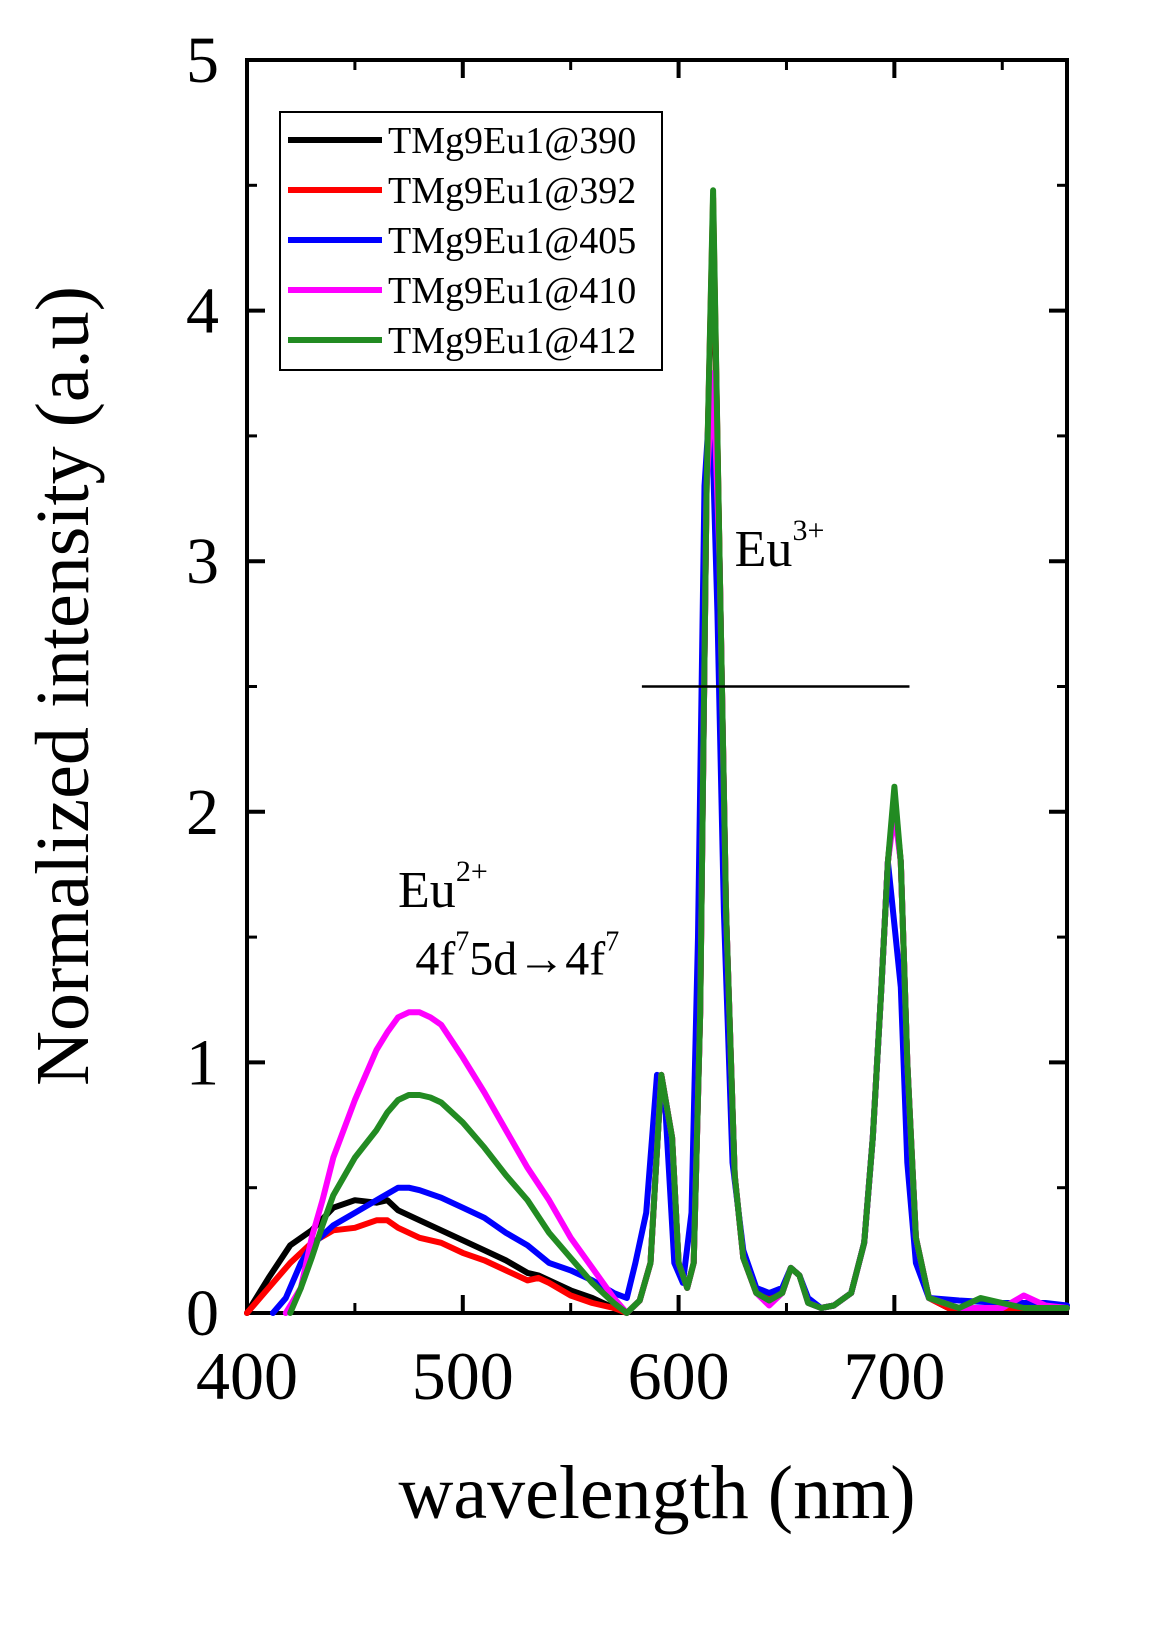 The image size is (1150, 1628). I want to click on transition-sup-2: 7, so click(612, 942).